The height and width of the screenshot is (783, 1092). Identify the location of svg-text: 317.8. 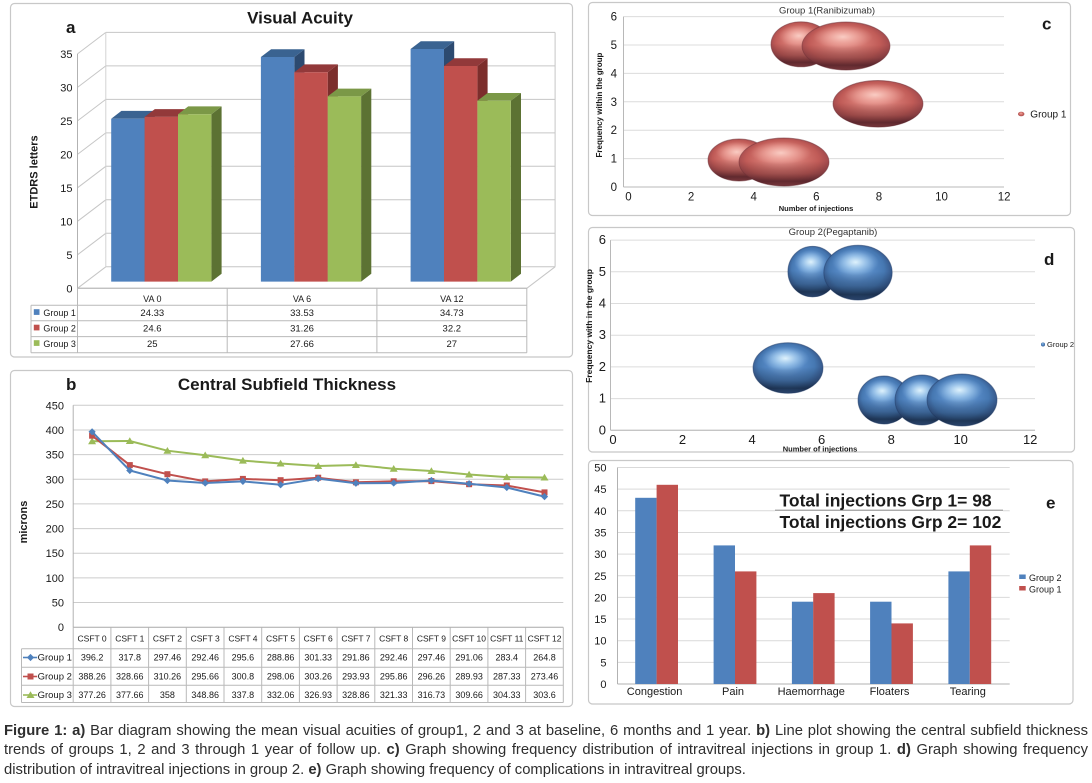
(130, 658).